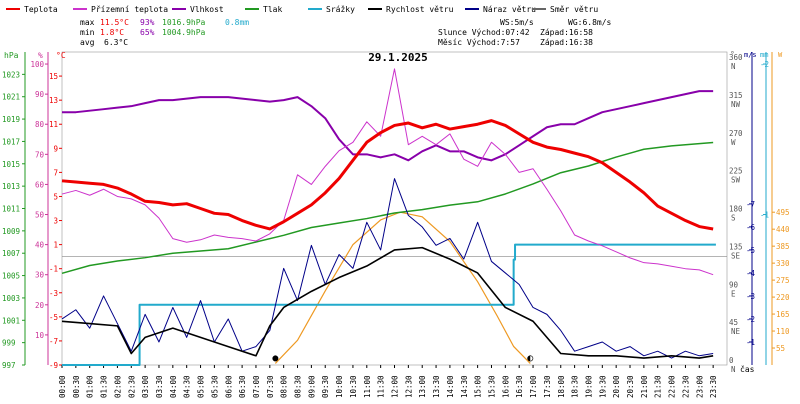 The height and width of the screenshot is (404, 800). What do you see at coordinates (575, 386) in the screenshot?
I see `time-tick-label: 18:30` at bounding box center [575, 386].